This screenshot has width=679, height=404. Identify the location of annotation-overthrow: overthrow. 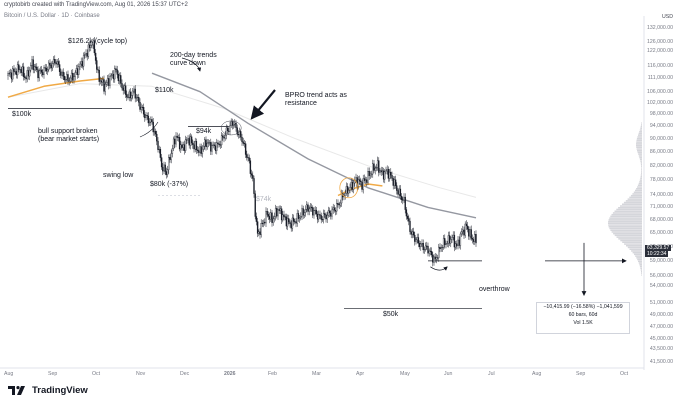
(494, 289).